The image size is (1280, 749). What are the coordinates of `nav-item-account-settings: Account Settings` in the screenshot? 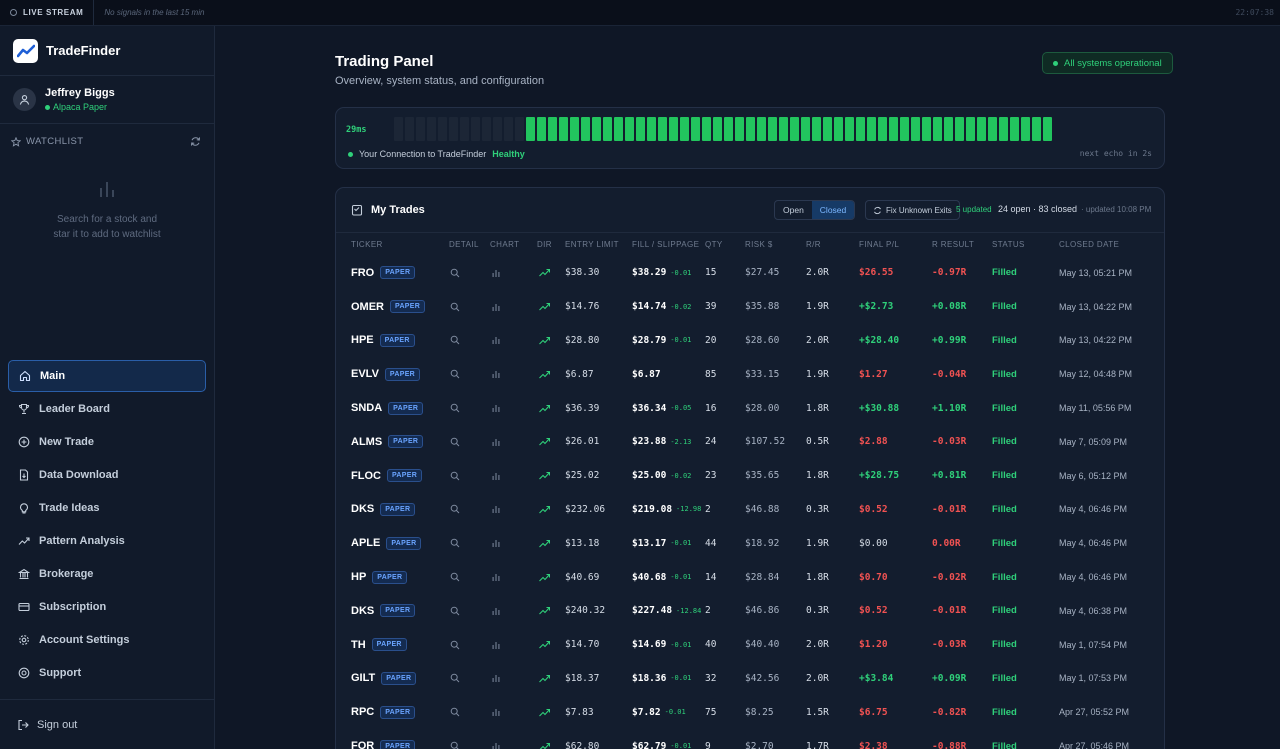 It's located at (107, 639).